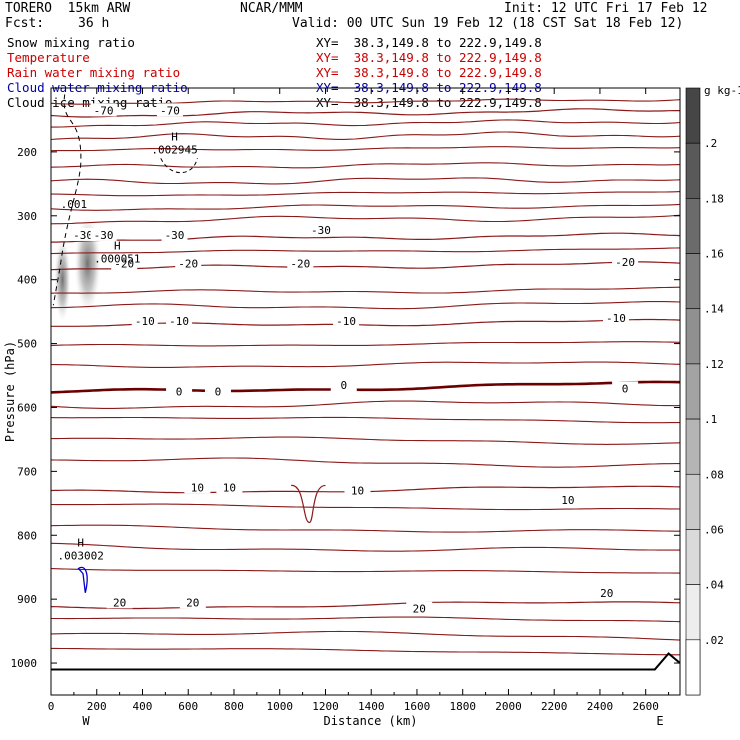 This screenshot has width=740, height=740. I want to click on x-tick-label: 2200, so click(554, 706).